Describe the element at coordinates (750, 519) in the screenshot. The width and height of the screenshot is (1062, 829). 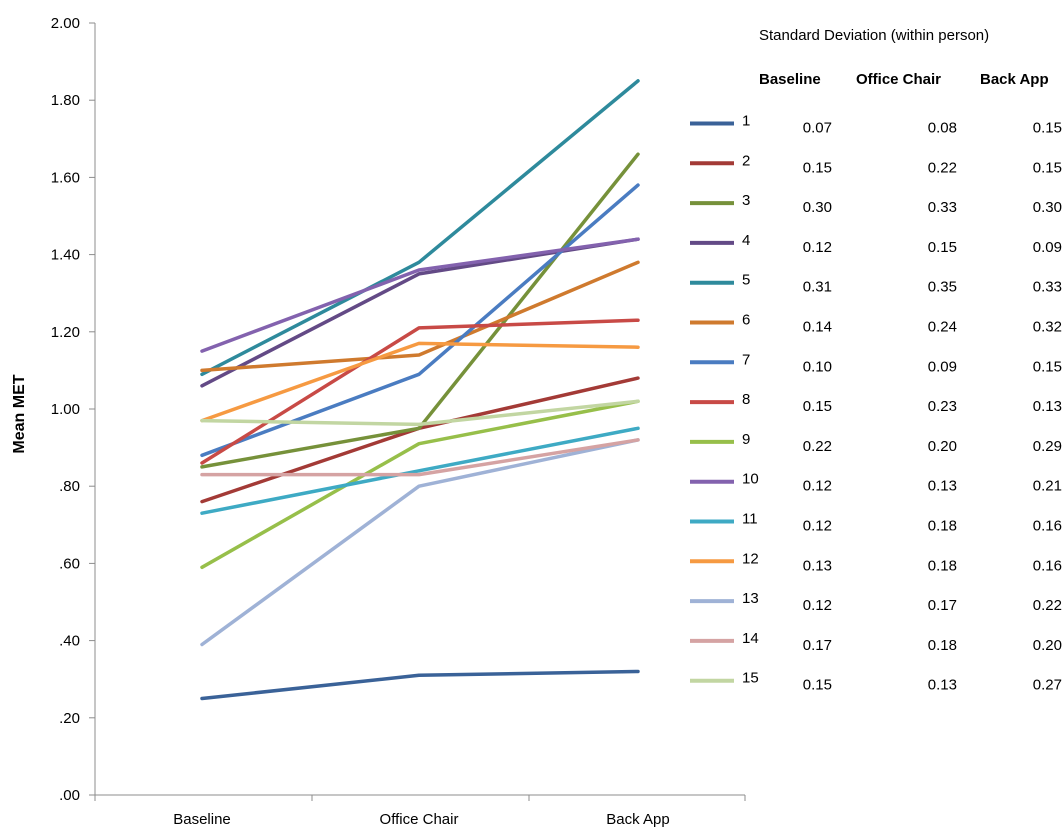
I see `legend-label: 11` at that location.